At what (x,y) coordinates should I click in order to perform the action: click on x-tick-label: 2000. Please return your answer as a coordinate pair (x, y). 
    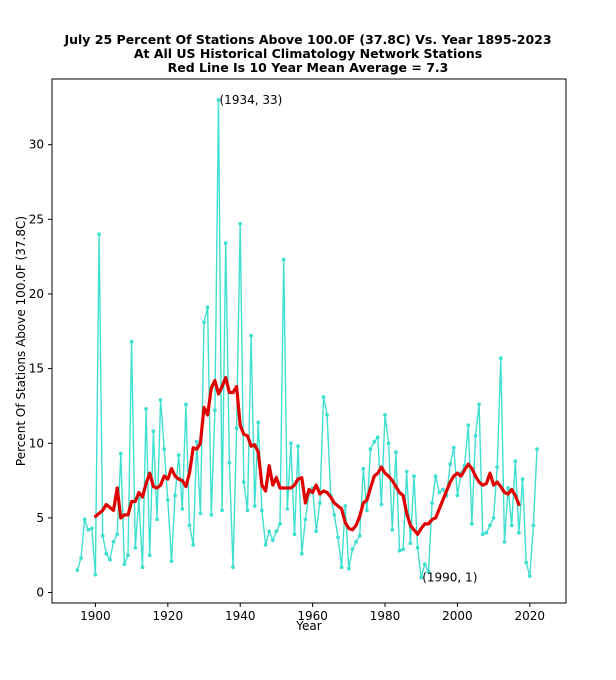
    Looking at the image, I should click on (457, 616).